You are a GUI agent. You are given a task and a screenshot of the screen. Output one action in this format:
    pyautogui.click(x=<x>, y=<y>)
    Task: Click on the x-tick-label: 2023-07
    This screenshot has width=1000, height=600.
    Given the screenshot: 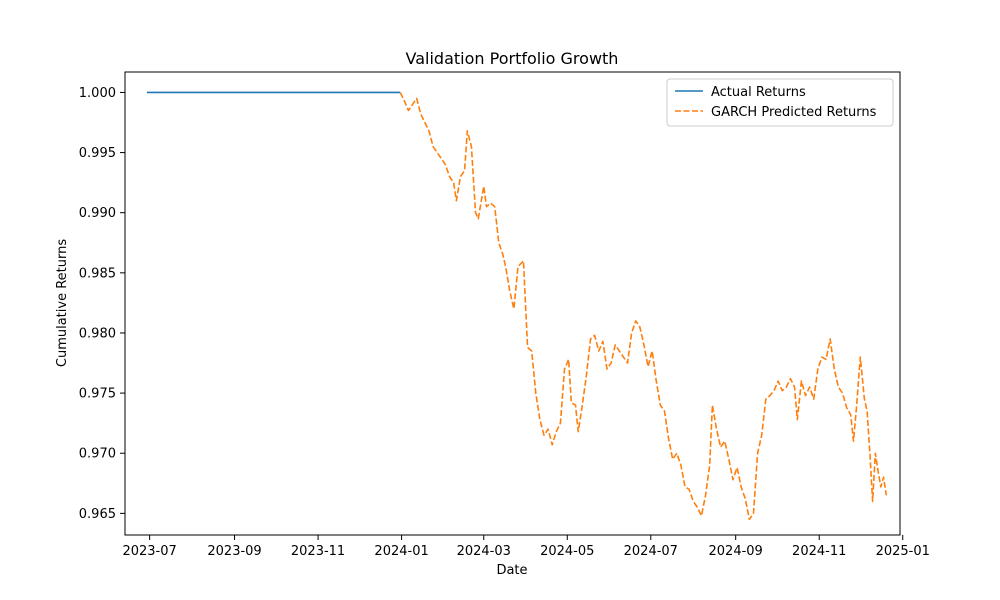 What is the action you would take?
    pyautogui.click(x=149, y=551)
    